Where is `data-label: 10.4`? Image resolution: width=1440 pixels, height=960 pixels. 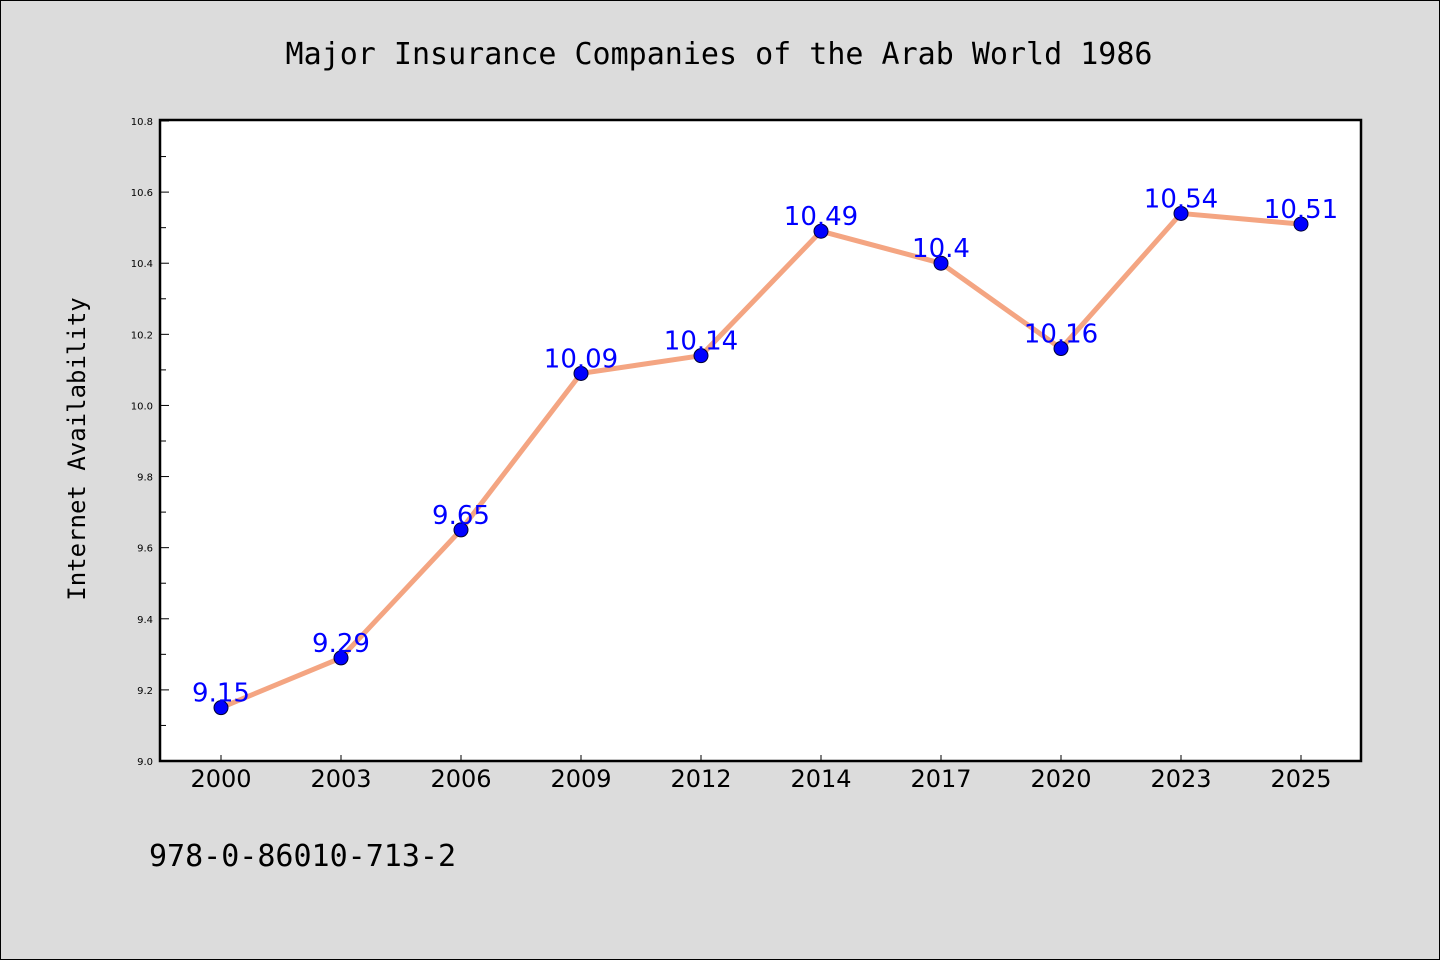 data-label: 10.4 is located at coordinates (941, 249).